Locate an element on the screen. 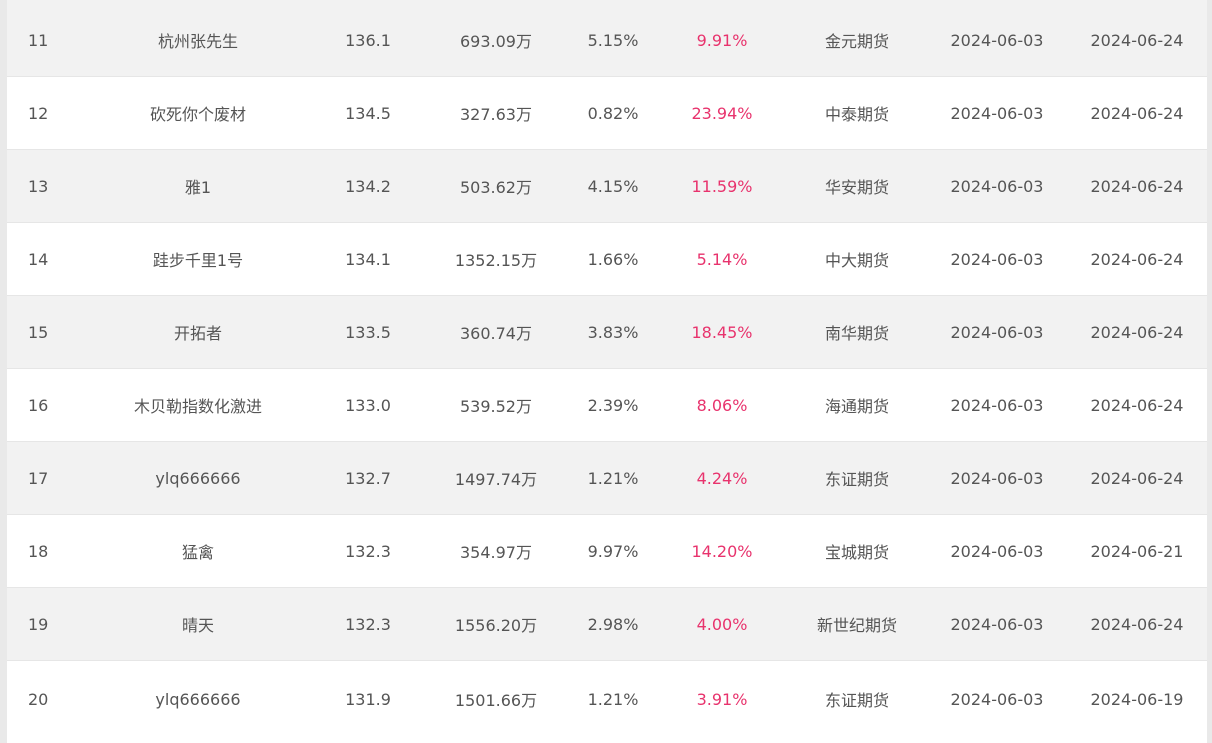 The width and height of the screenshot is (1212, 743). drawdown-cell: 4.15% is located at coordinates (613, 186).